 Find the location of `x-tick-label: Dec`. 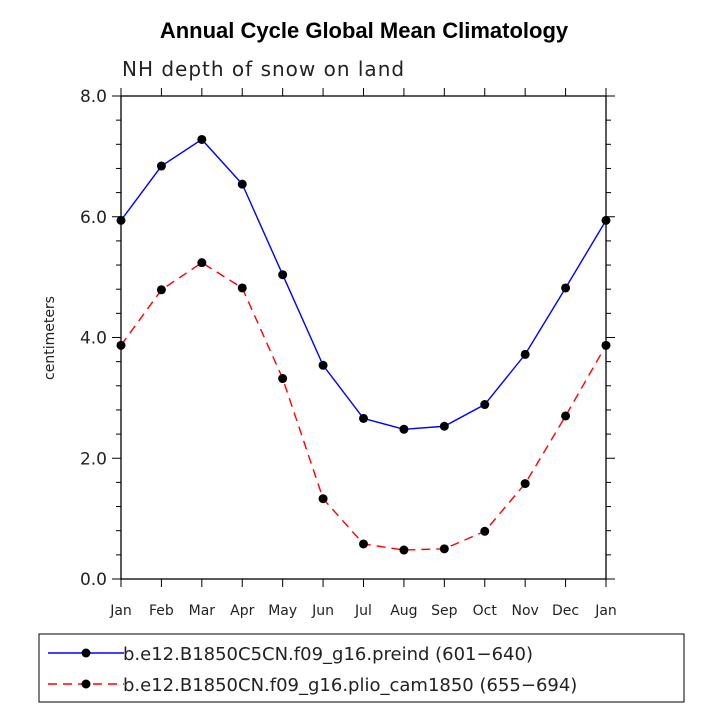

x-tick-label: Dec is located at coordinates (565, 611).